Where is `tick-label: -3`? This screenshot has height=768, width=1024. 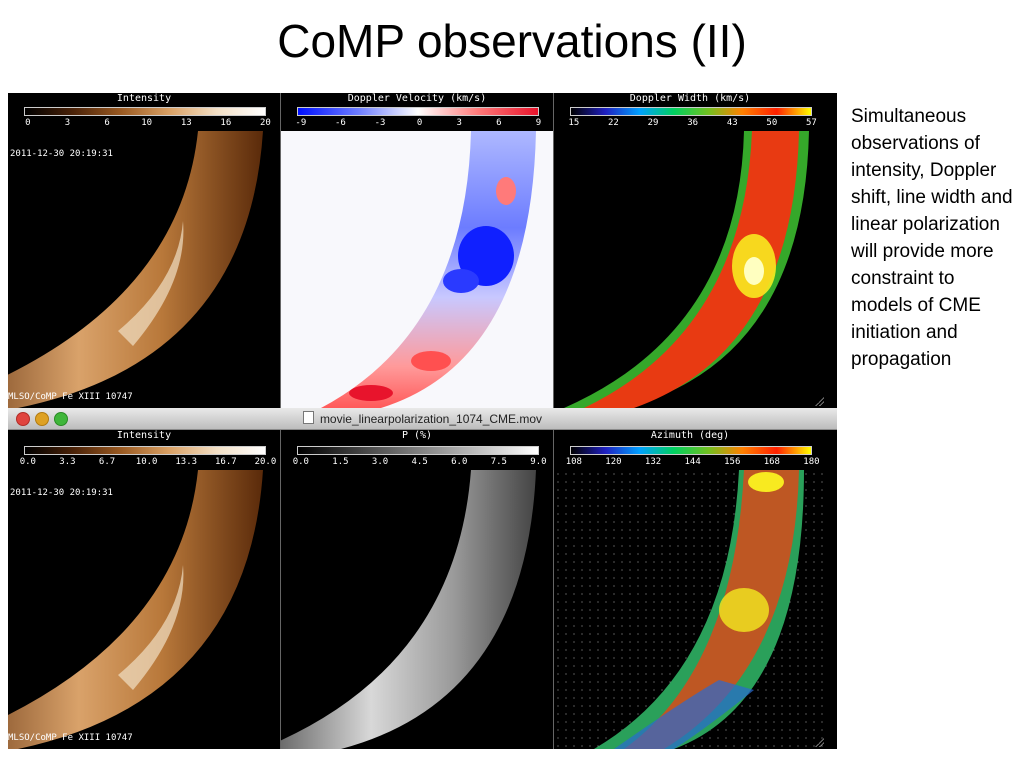 tick-label: -3 is located at coordinates (380, 123).